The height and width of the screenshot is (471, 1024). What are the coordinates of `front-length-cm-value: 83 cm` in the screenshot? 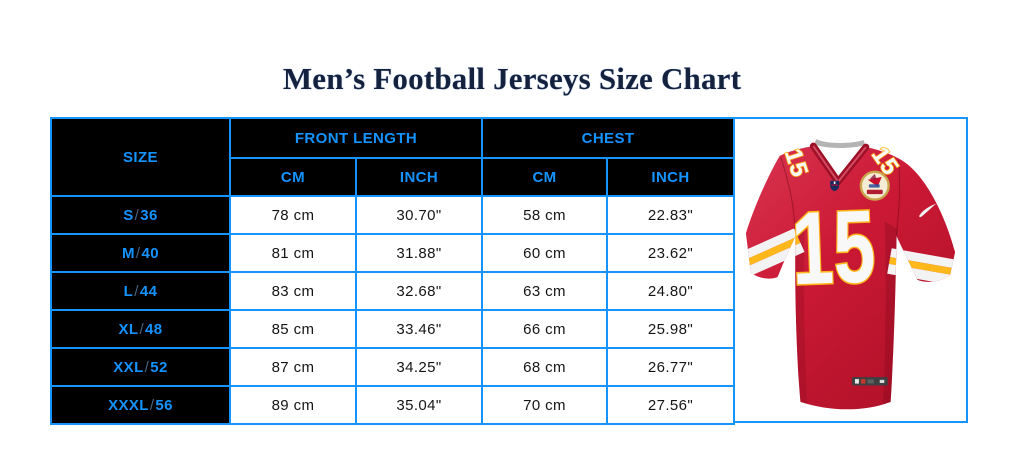 It's located at (293, 291).